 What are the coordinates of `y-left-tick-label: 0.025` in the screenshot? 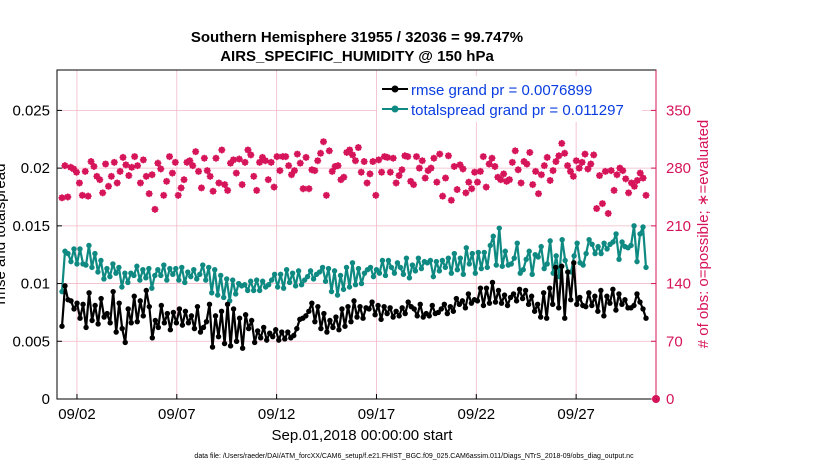 It's located at (31, 110).